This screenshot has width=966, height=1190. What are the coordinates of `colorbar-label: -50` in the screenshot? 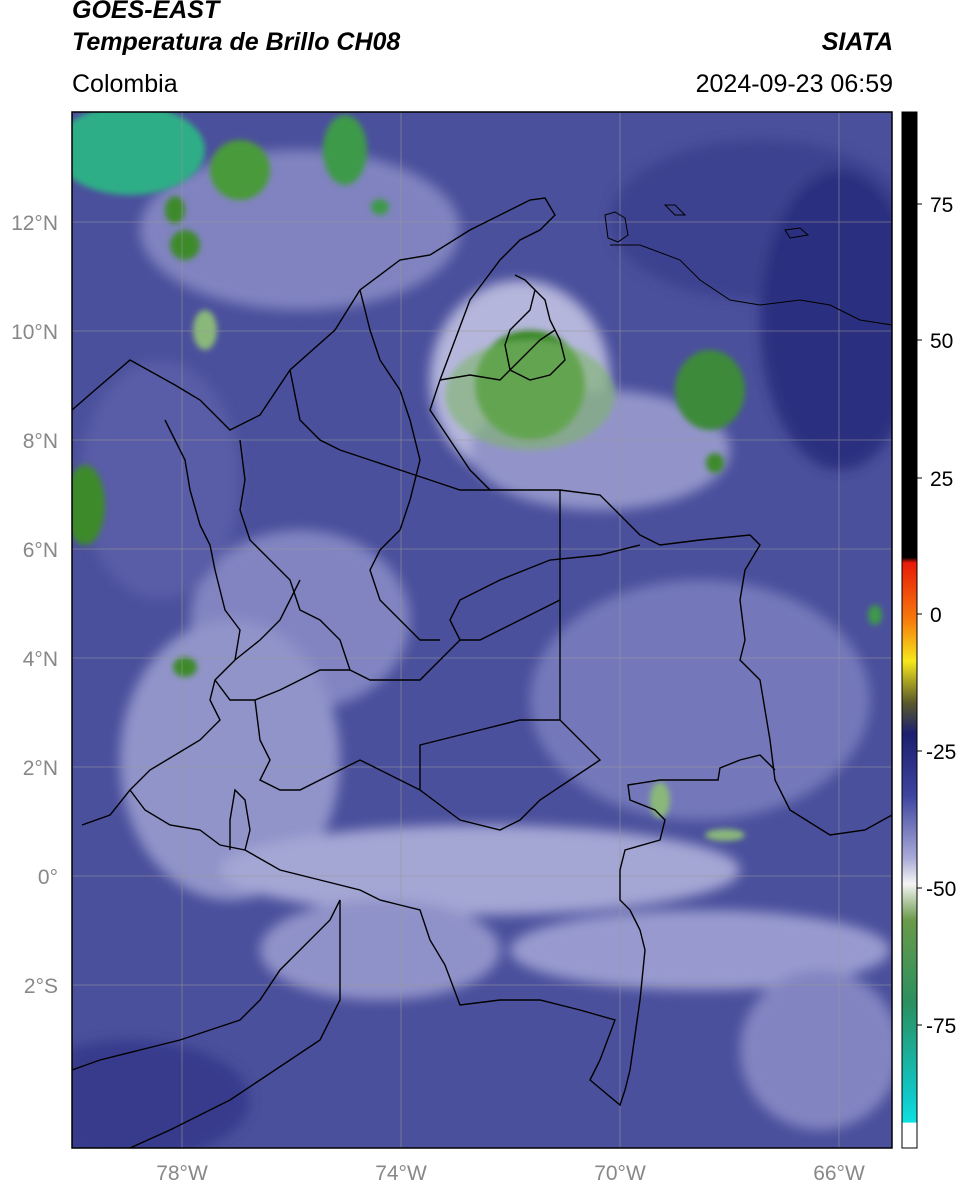 It's located at (941, 889).